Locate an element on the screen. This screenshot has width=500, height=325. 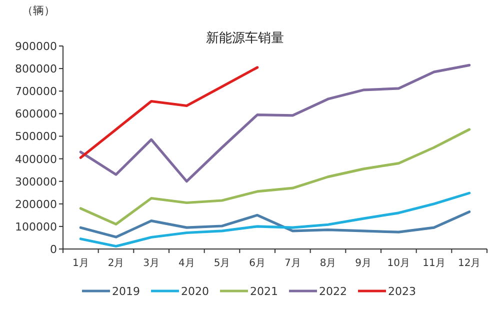
y-axis-title: （辆） is located at coordinates (38, 10).